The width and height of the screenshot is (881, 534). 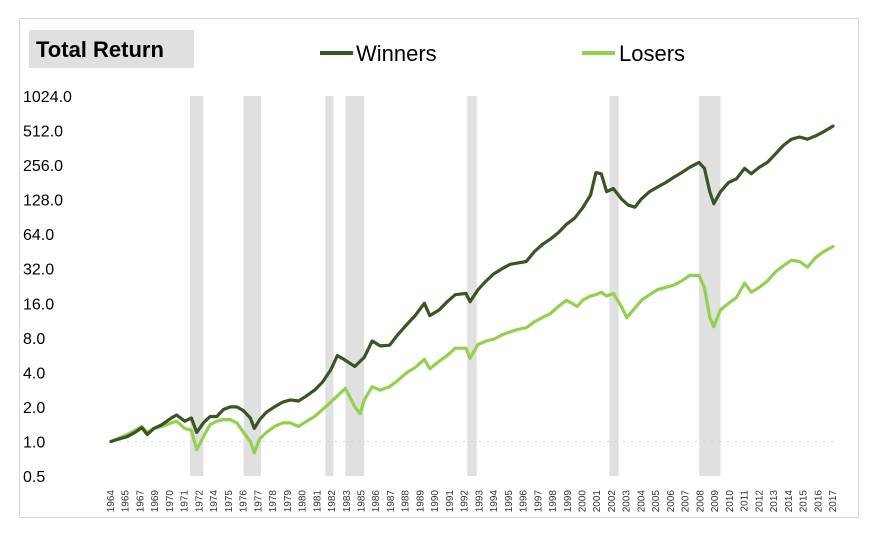 What do you see at coordinates (656, 501) in the screenshot?
I see `x-tick-label: 2005` at bounding box center [656, 501].